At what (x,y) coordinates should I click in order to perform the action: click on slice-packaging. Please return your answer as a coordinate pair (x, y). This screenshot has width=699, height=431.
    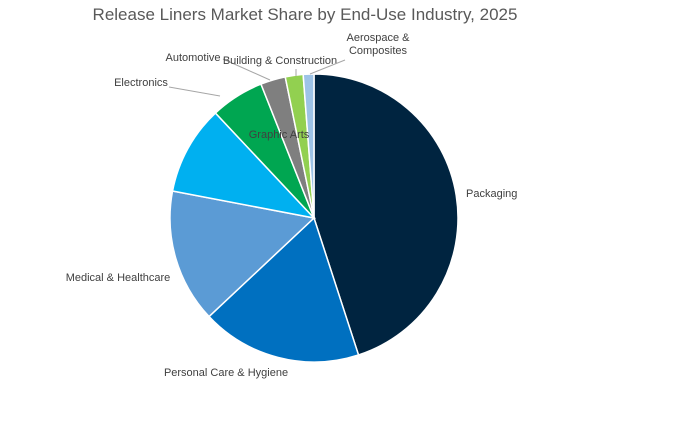
    Looking at the image, I should click on (386, 214).